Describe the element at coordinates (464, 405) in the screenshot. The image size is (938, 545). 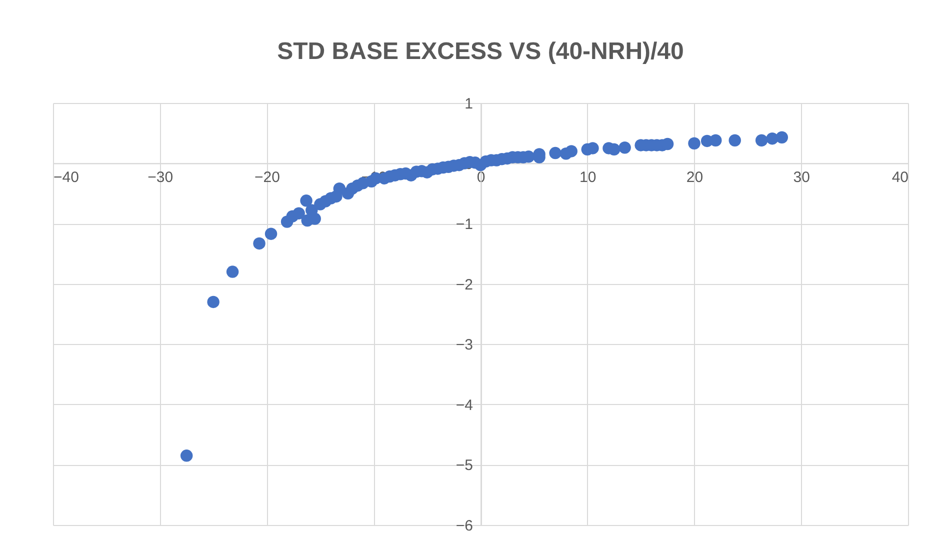
I see `y-tick-label: −4` at that location.